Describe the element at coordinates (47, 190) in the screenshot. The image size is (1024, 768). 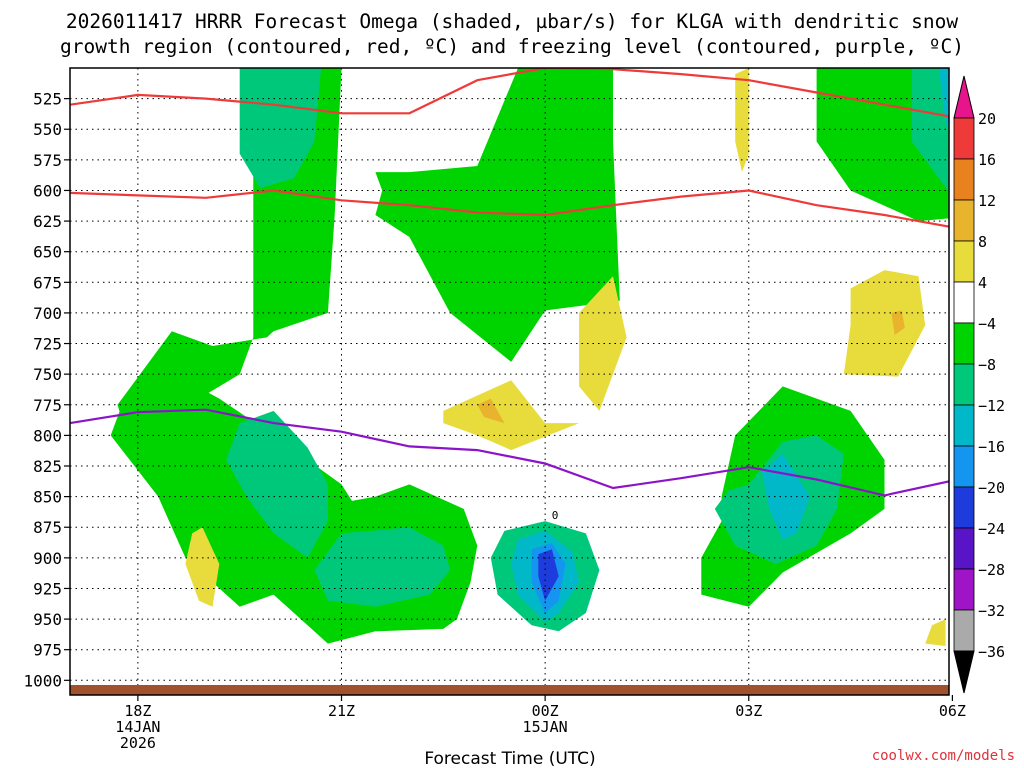
I see `y-tick-label-600: 600` at that location.